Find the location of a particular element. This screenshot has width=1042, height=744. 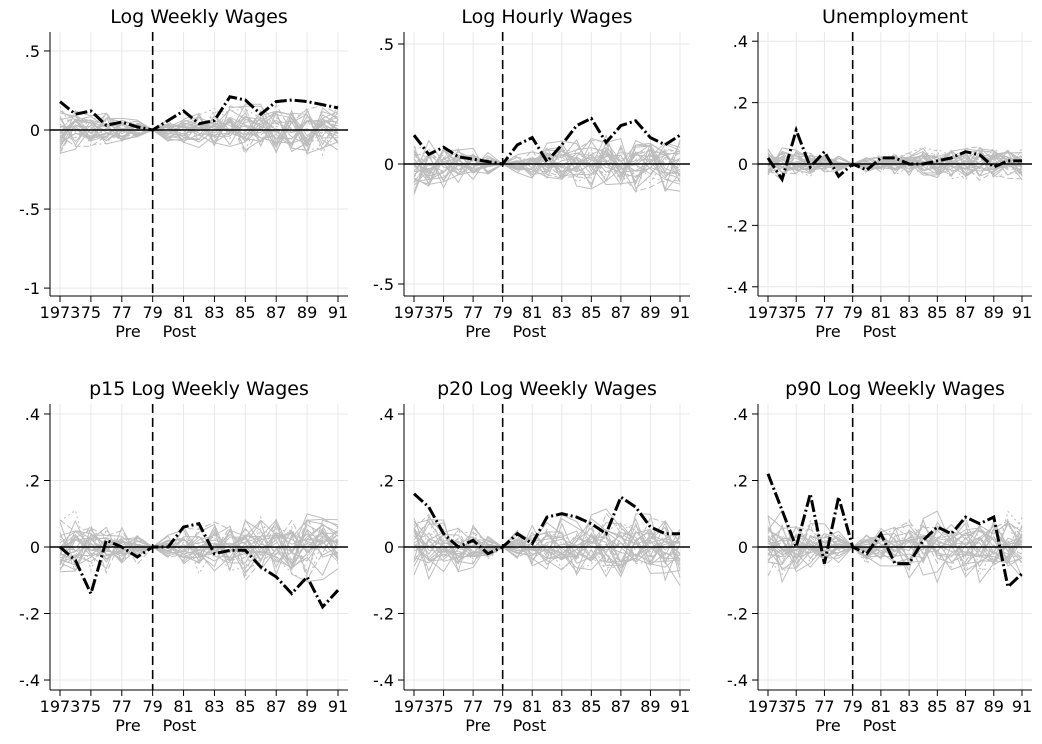

panel-title: Unemployment is located at coordinates (895, 17).